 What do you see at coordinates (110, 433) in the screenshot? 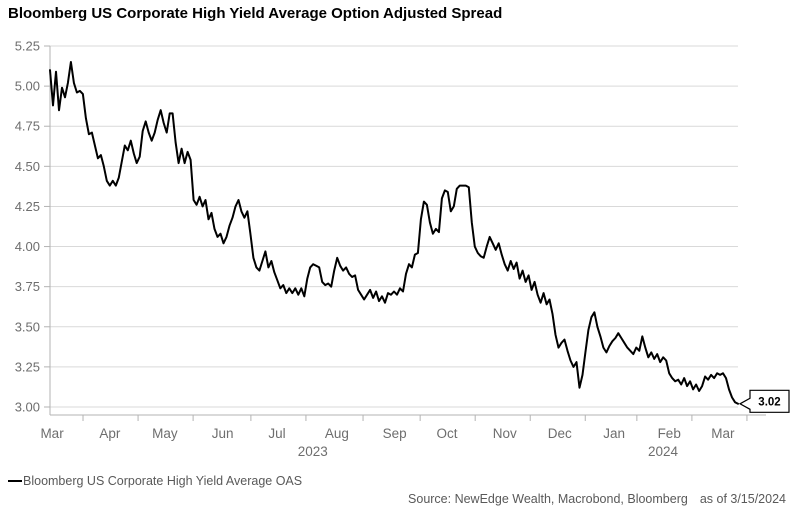
I see `x-tick-label: Apr` at bounding box center [110, 433].